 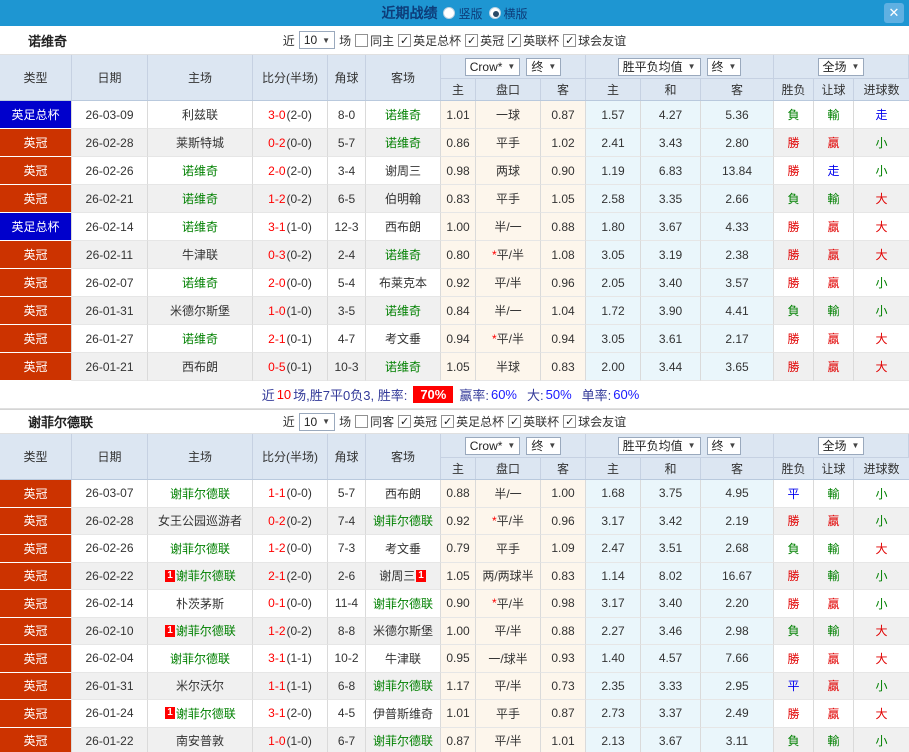 What do you see at coordinates (290, 604) in the screenshot?
I see `score-cell: 0-1 (0-0)` at bounding box center [290, 604].